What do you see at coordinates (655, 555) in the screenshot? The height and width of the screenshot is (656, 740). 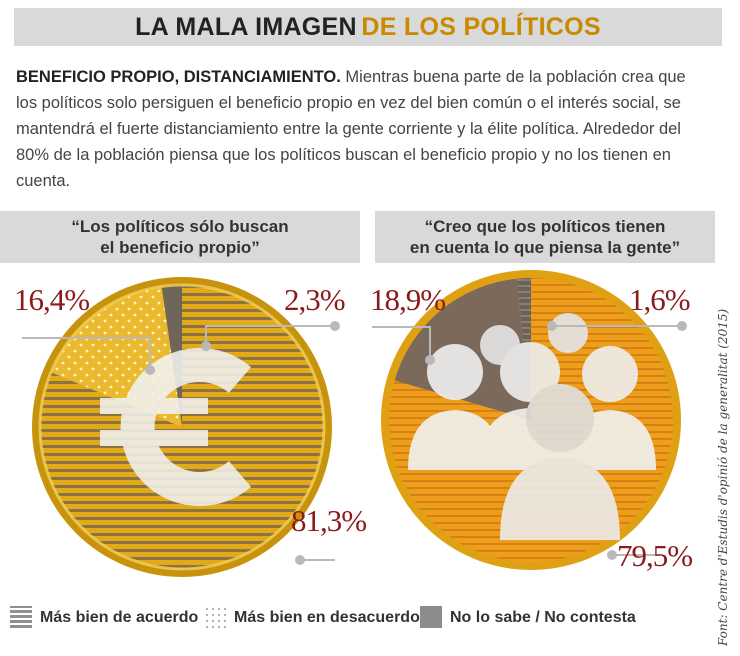 I see `pie-2-label-acuerdo: 79,5%` at bounding box center [655, 555].